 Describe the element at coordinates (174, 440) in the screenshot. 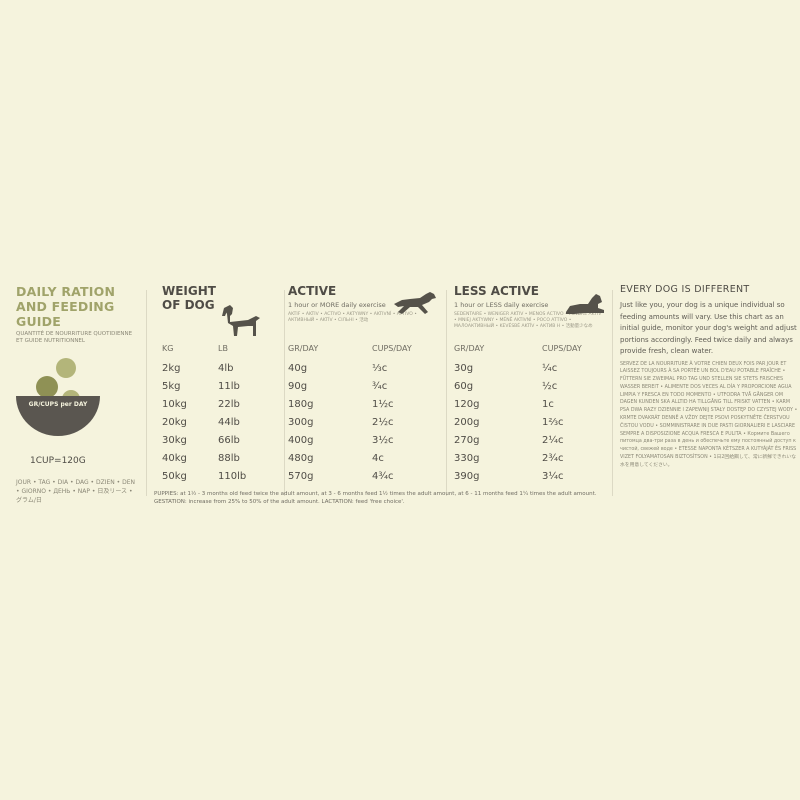

I see `weight-kg-cell: 30kg` at that location.